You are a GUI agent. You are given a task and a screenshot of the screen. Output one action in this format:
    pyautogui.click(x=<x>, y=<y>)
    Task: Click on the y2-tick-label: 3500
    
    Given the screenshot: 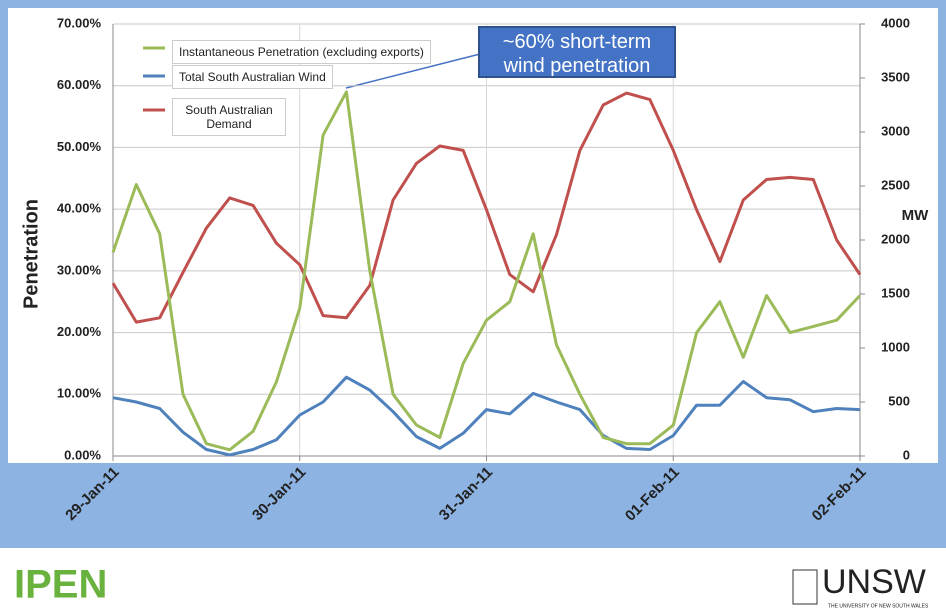 What is the action you would take?
    pyautogui.click(x=895, y=76)
    